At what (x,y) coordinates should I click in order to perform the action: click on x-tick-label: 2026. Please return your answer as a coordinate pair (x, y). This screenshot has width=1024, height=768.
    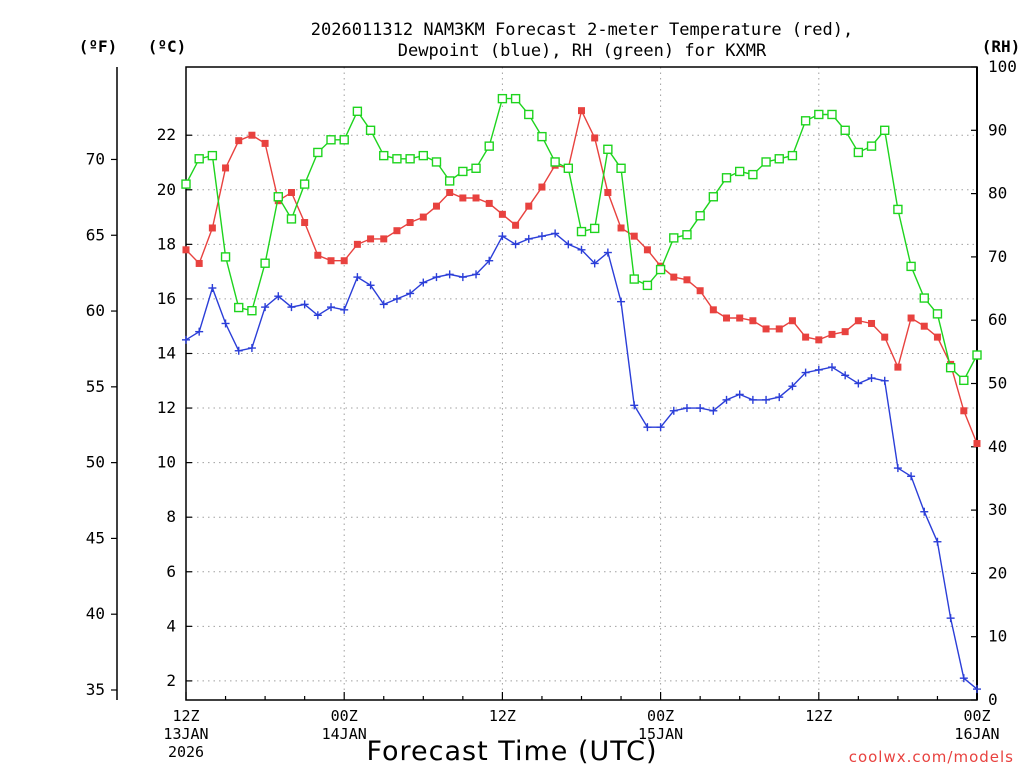
    Looking at the image, I should click on (186, 752).